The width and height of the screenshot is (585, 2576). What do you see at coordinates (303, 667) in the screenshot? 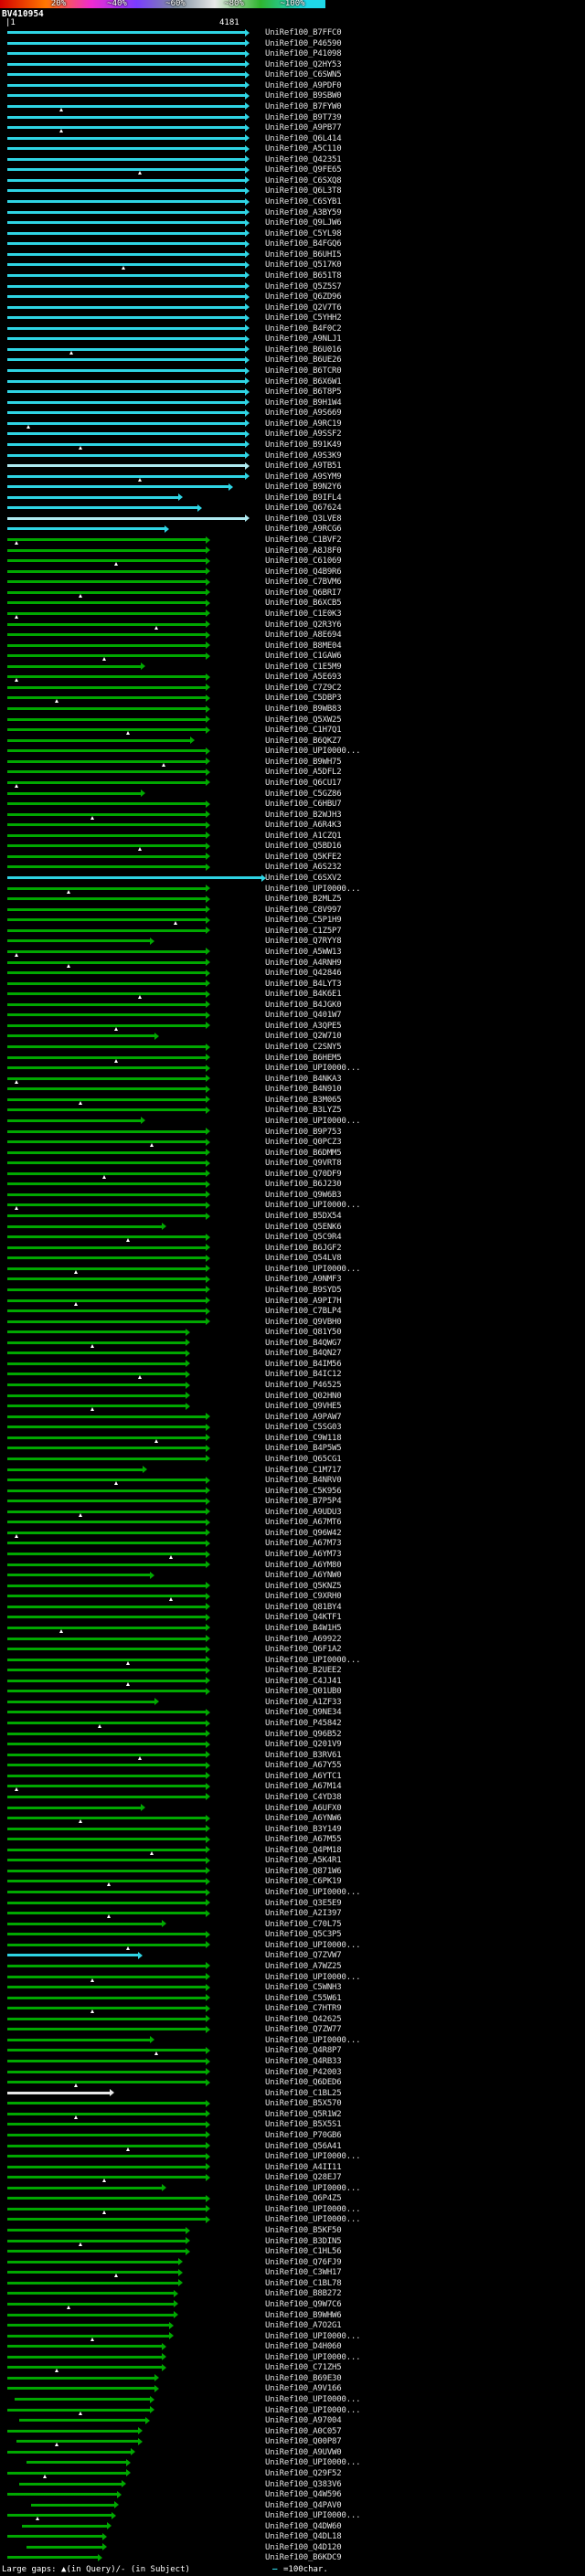
I see `hit-label: UniRef100_C1E5M9` at bounding box center [303, 667].